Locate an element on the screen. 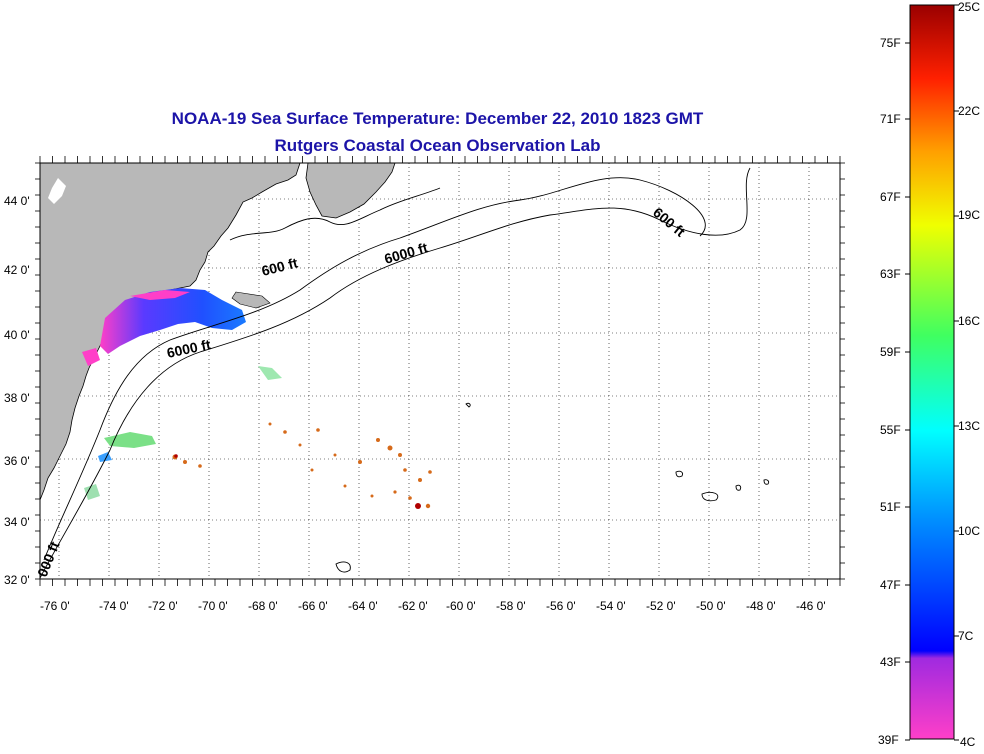 This screenshot has width=984, height=754. lon-label: -70 0' is located at coordinates (213, 606).